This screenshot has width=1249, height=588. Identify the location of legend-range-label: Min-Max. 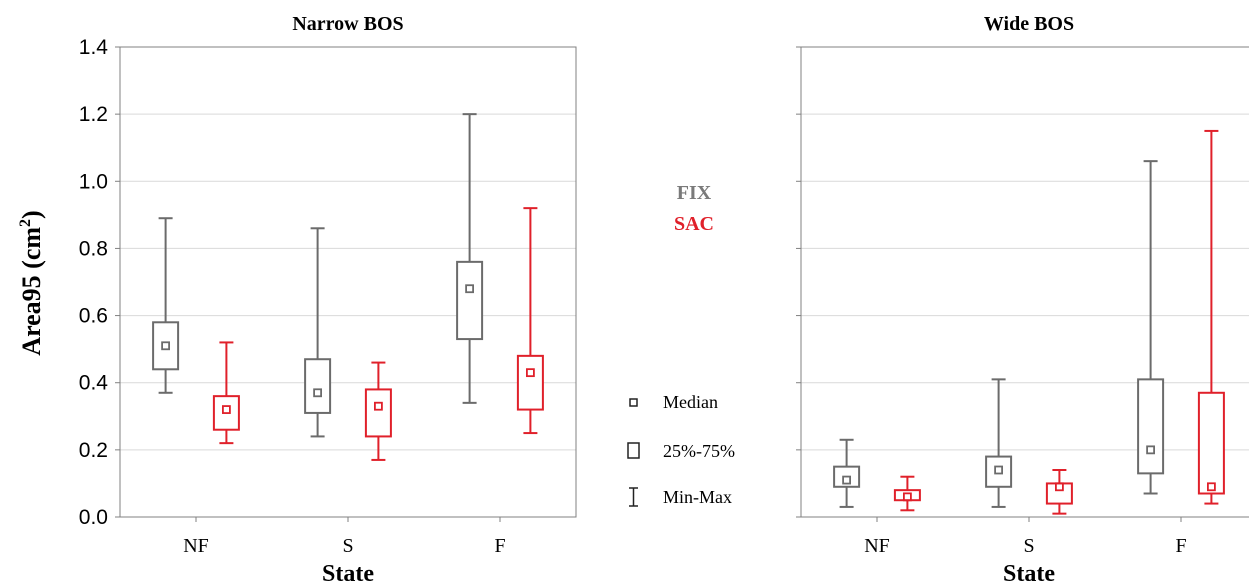
(697, 497).